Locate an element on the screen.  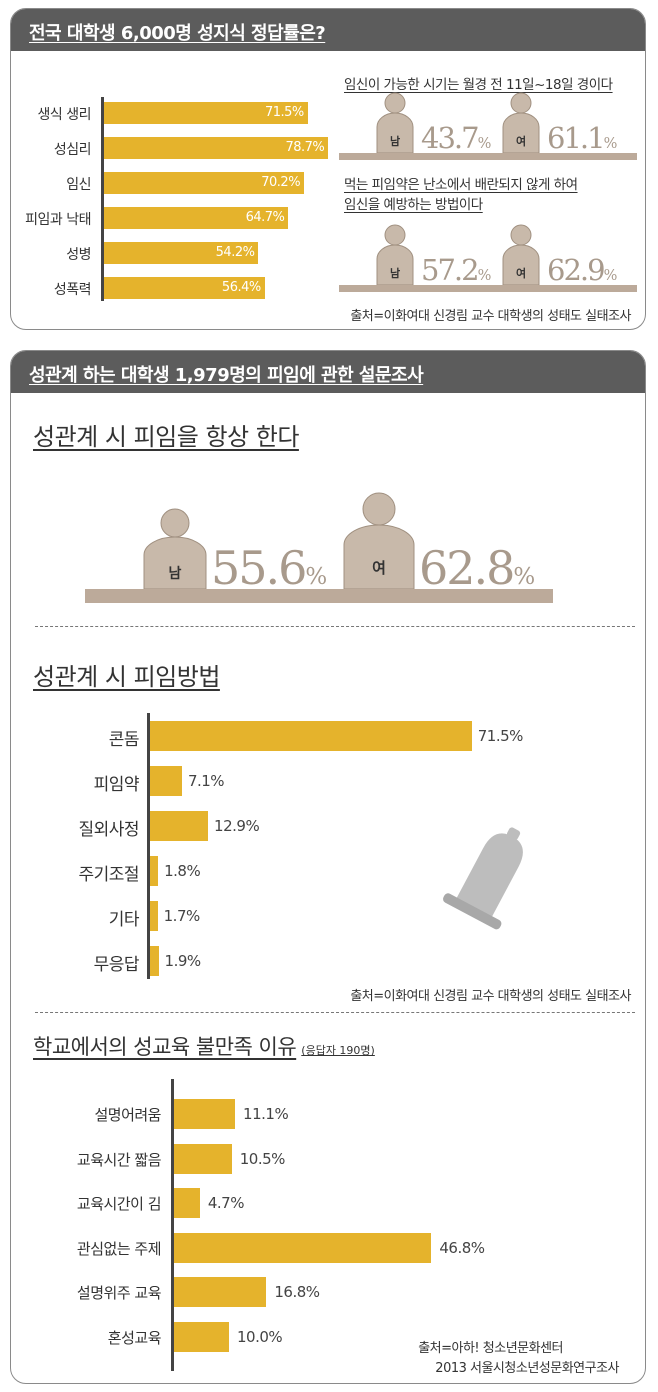
section-title: 학교에서의 성교육 불만족 이유 is located at coordinates (165, 1047).